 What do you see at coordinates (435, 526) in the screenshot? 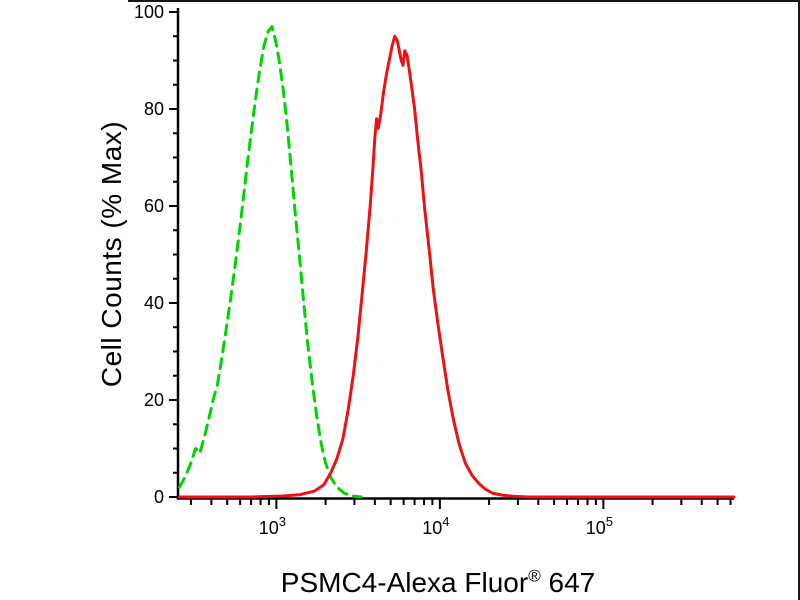
I see `x-tick-label: 10⁴` at bounding box center [435, 526].